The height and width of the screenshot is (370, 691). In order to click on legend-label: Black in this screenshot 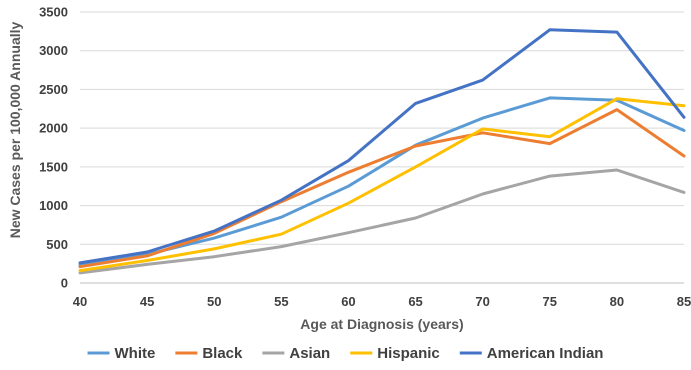, I will do `click(222, 353)`.